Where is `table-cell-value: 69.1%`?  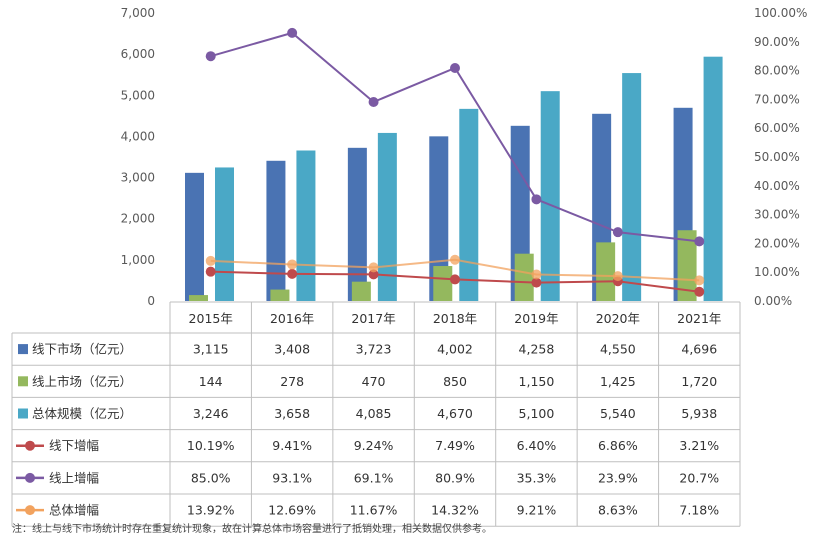 table-cell-value: 69.1% is located at coordinates (374, 477).